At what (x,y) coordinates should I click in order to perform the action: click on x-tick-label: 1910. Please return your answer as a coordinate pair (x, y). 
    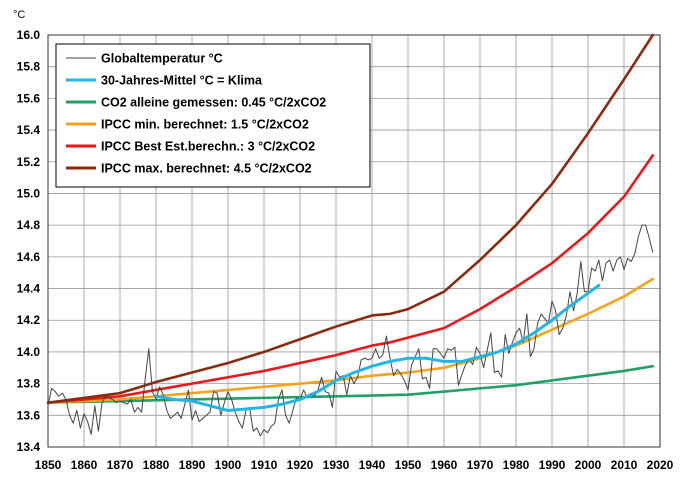
    Looking at the image, I should click on (264, 465).